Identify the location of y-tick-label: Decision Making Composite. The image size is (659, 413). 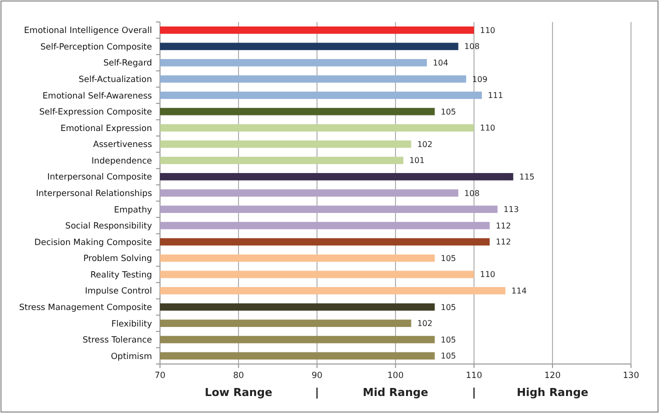
(93, 243).